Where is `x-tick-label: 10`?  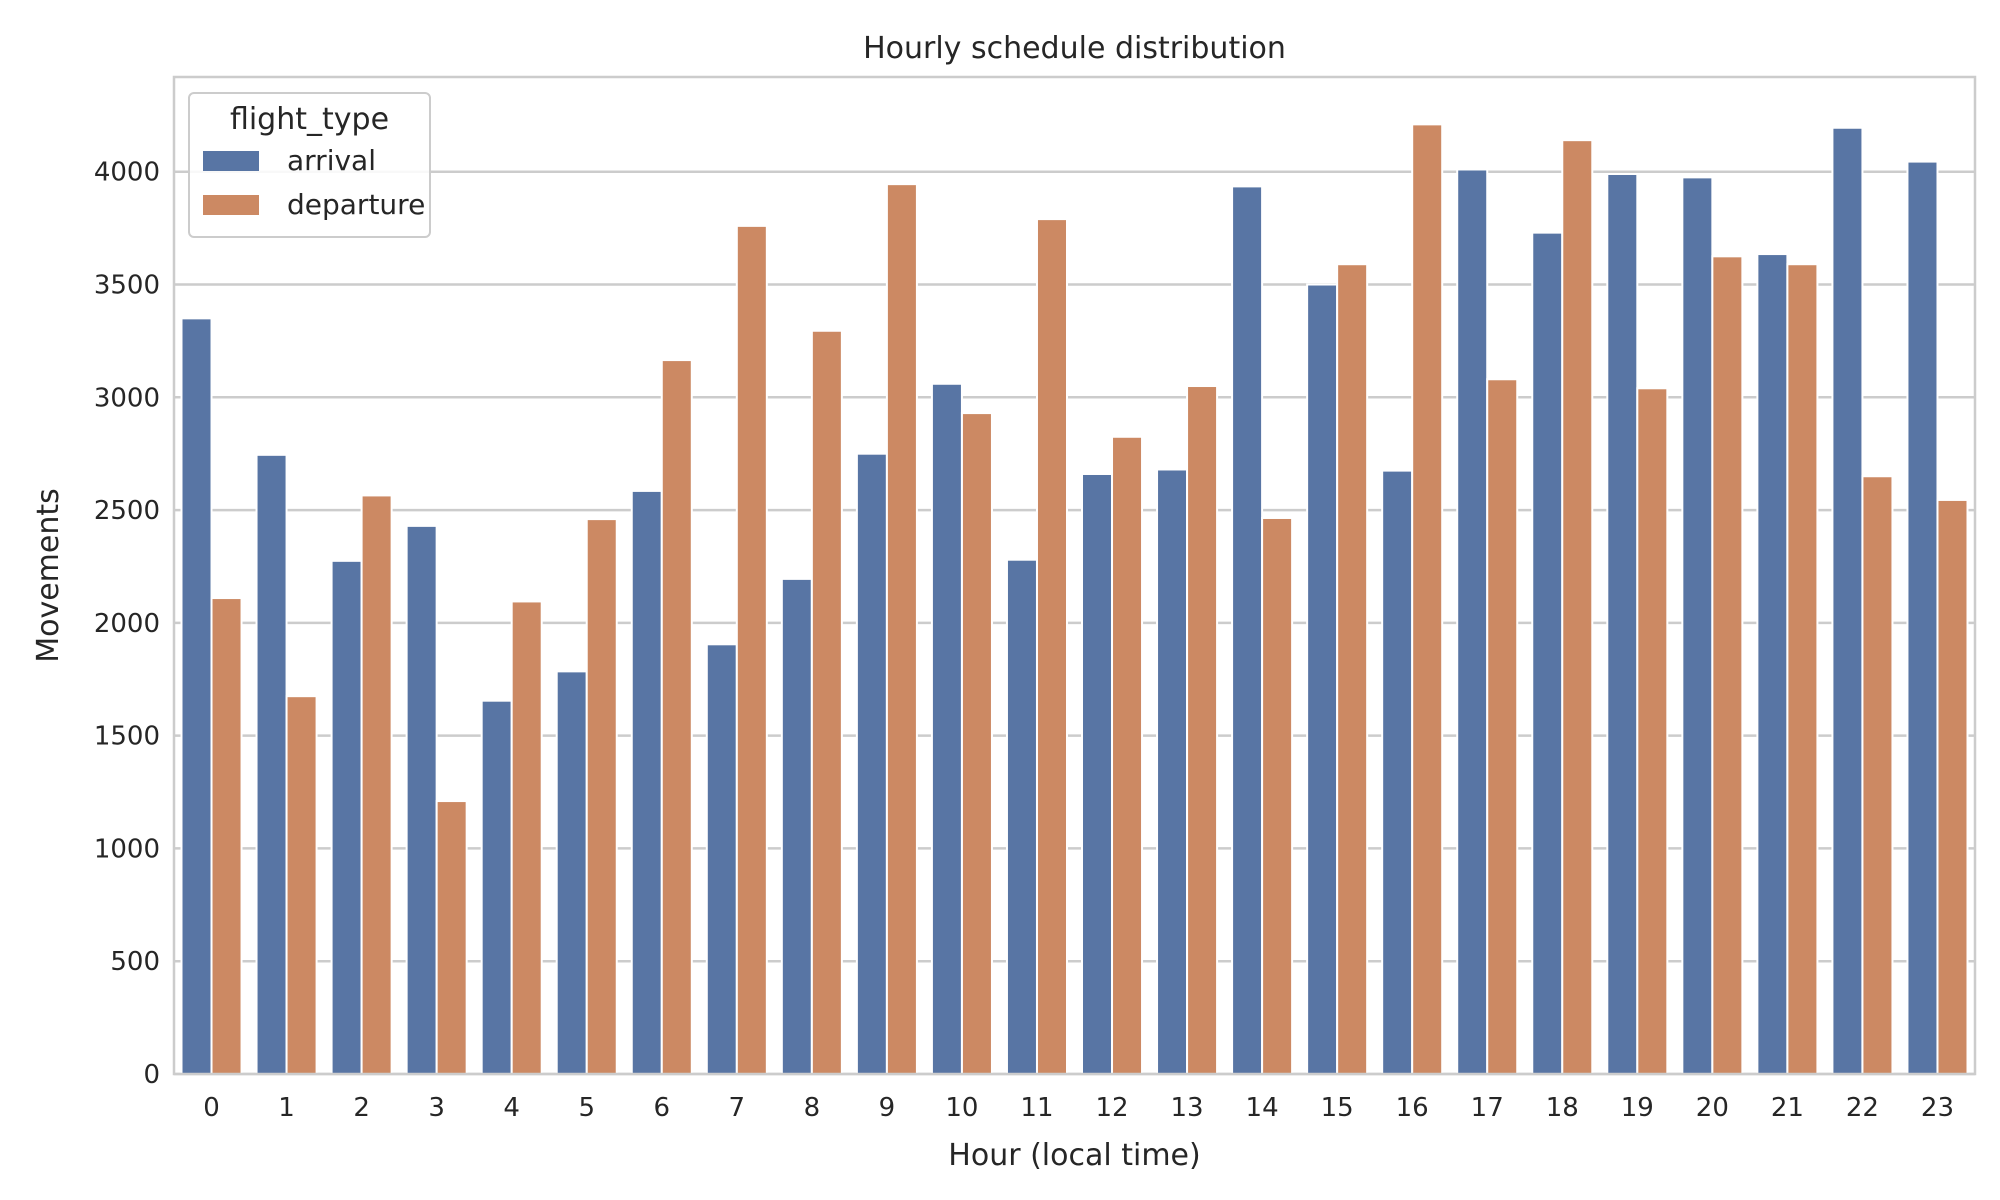 x-tick-label: 10 is located at coordinates (961, 1108).